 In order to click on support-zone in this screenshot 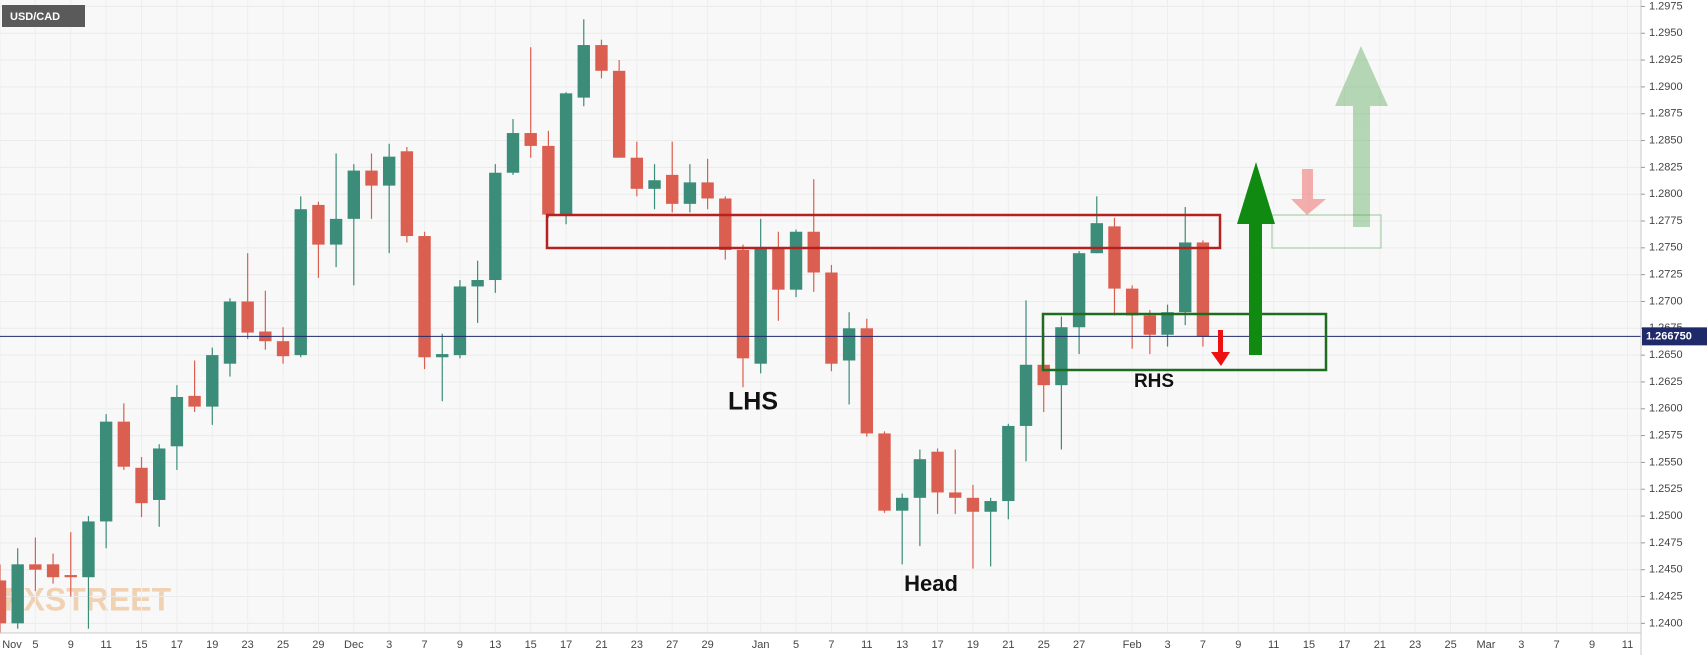, I will do `click(1184, 342)`.